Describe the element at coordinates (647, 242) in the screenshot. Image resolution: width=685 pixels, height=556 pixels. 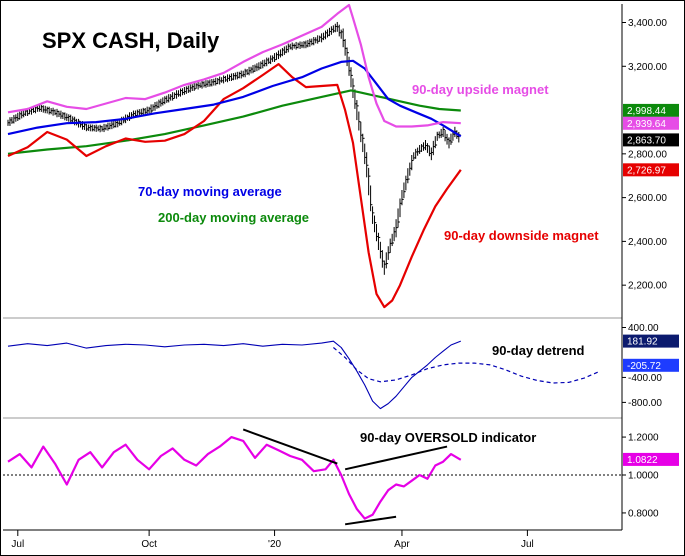
I see `y-tick-label: 2,400.00` at that location.